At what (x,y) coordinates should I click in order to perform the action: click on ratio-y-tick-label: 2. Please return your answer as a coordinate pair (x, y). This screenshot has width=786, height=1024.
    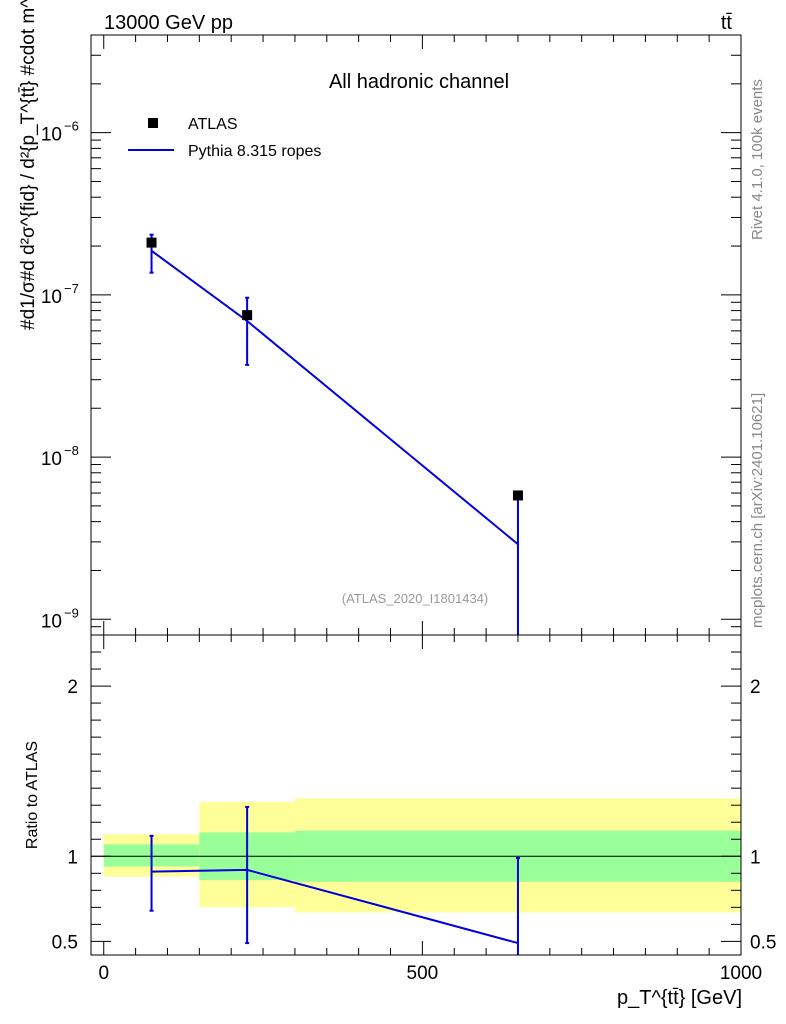
    Looking at the image, I should click on (72, 687).